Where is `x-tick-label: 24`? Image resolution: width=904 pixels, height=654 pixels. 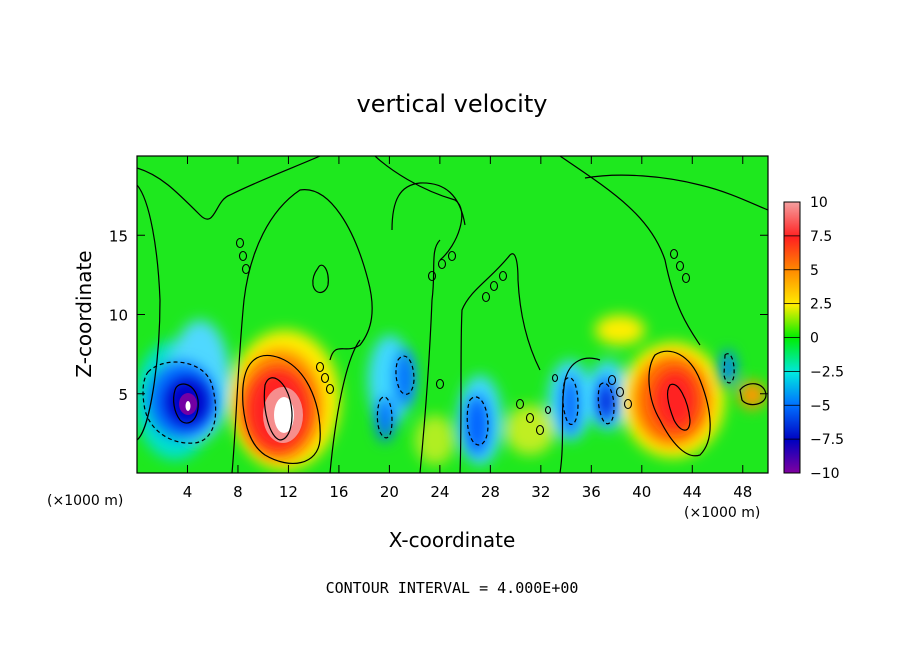
x-tick-label: 24 is located at coordinates (439, 492).